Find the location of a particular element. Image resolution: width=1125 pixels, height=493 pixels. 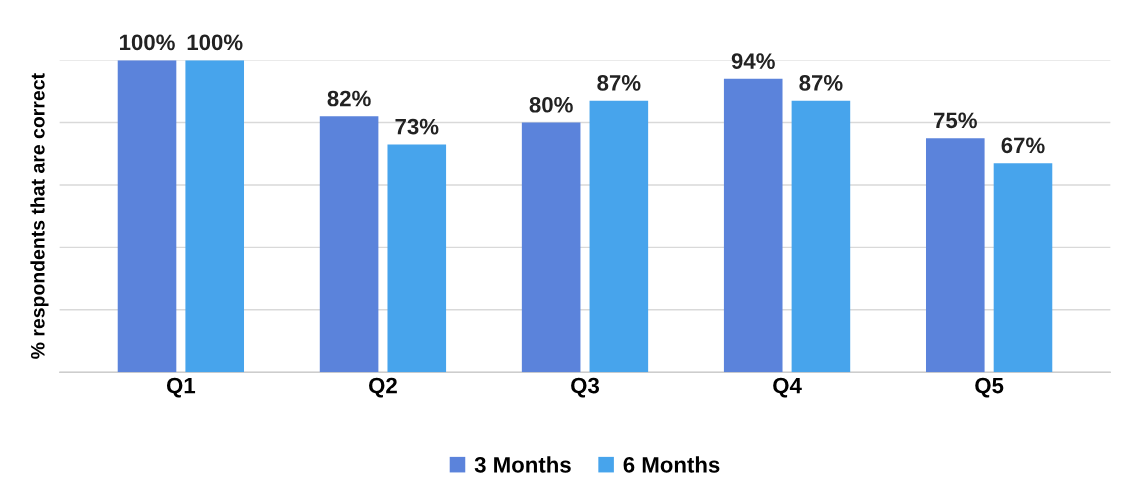

data-label: 94% is located at coordinates (753, 61).